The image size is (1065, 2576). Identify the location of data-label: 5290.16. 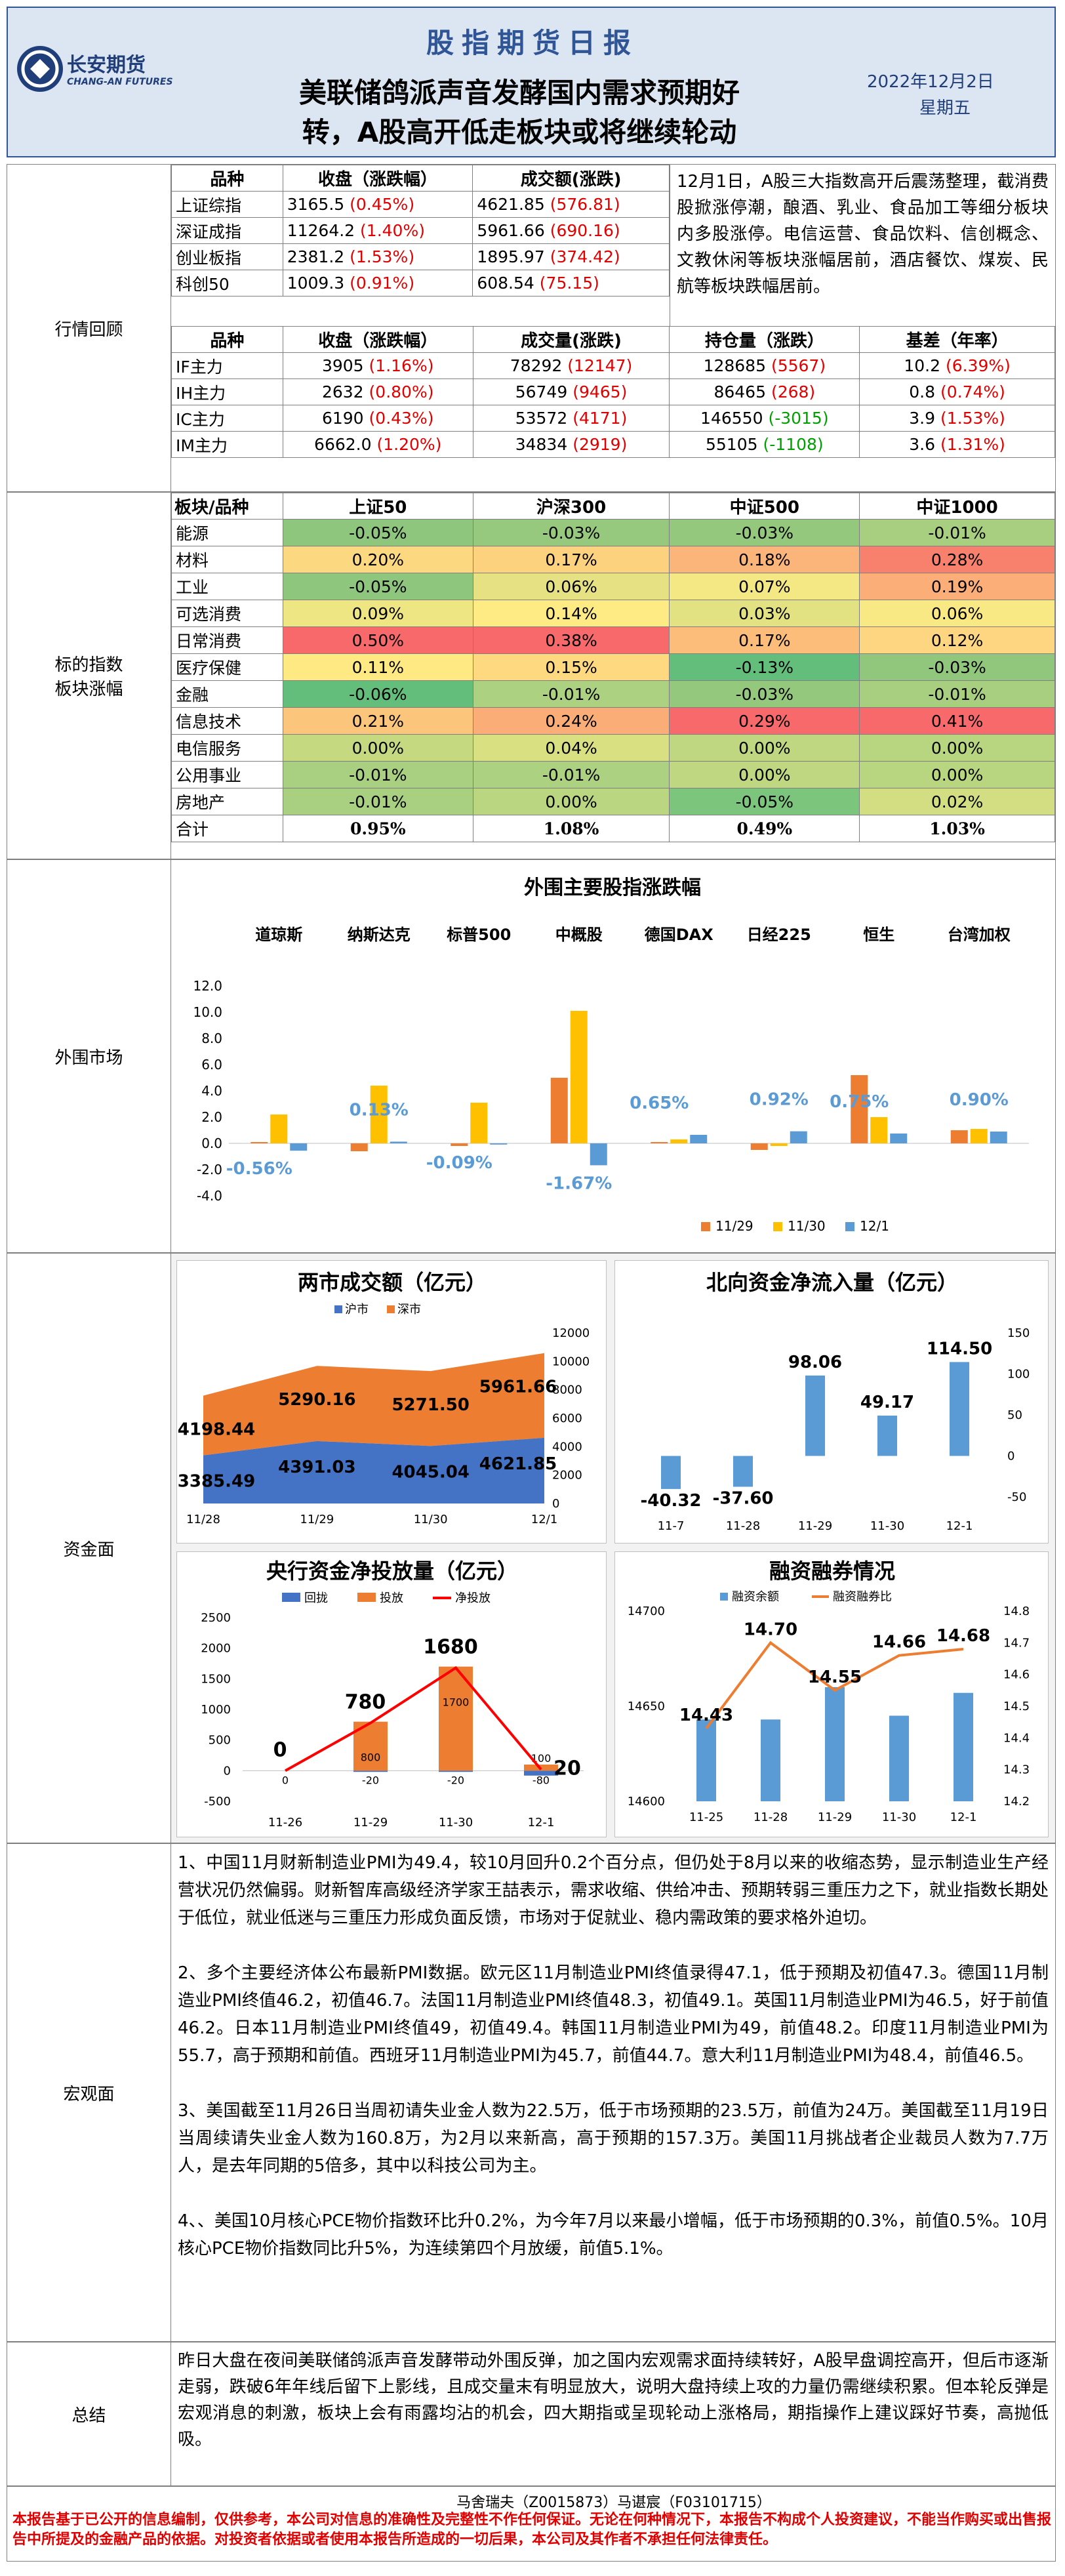
(316, 1400).